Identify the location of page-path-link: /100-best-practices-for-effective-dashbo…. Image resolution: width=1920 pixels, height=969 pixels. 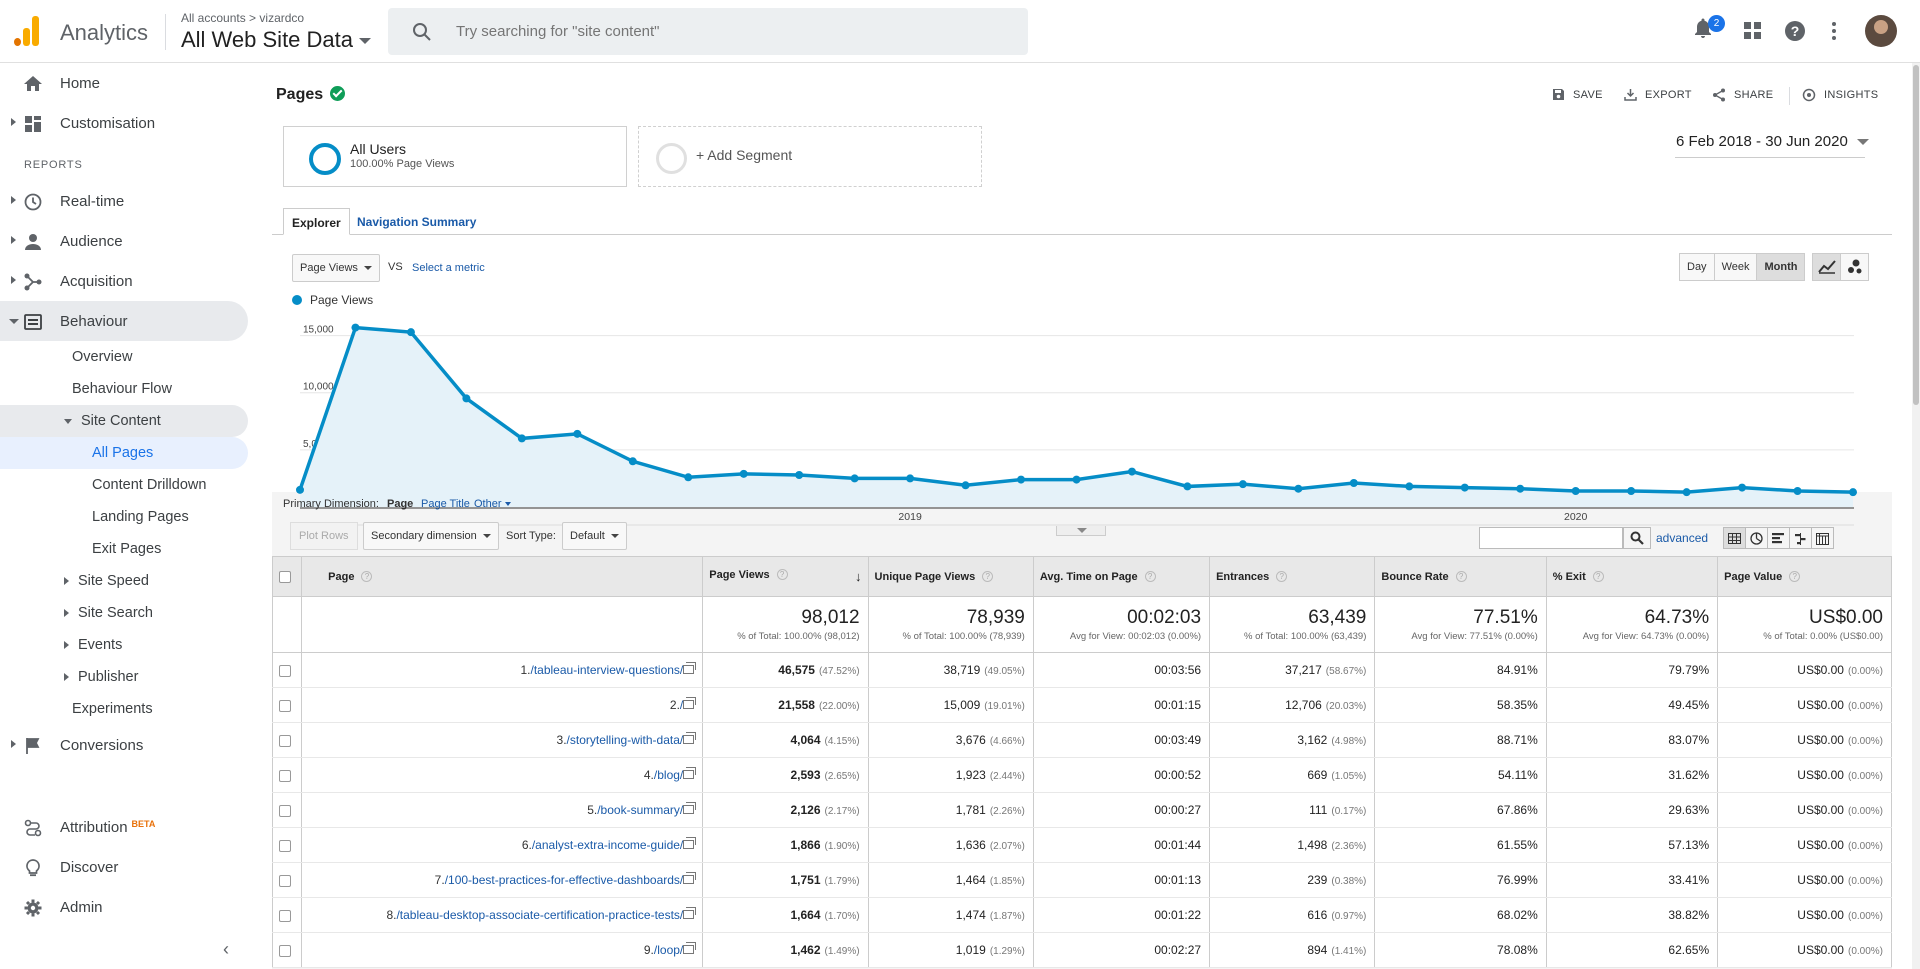
(564, 880).